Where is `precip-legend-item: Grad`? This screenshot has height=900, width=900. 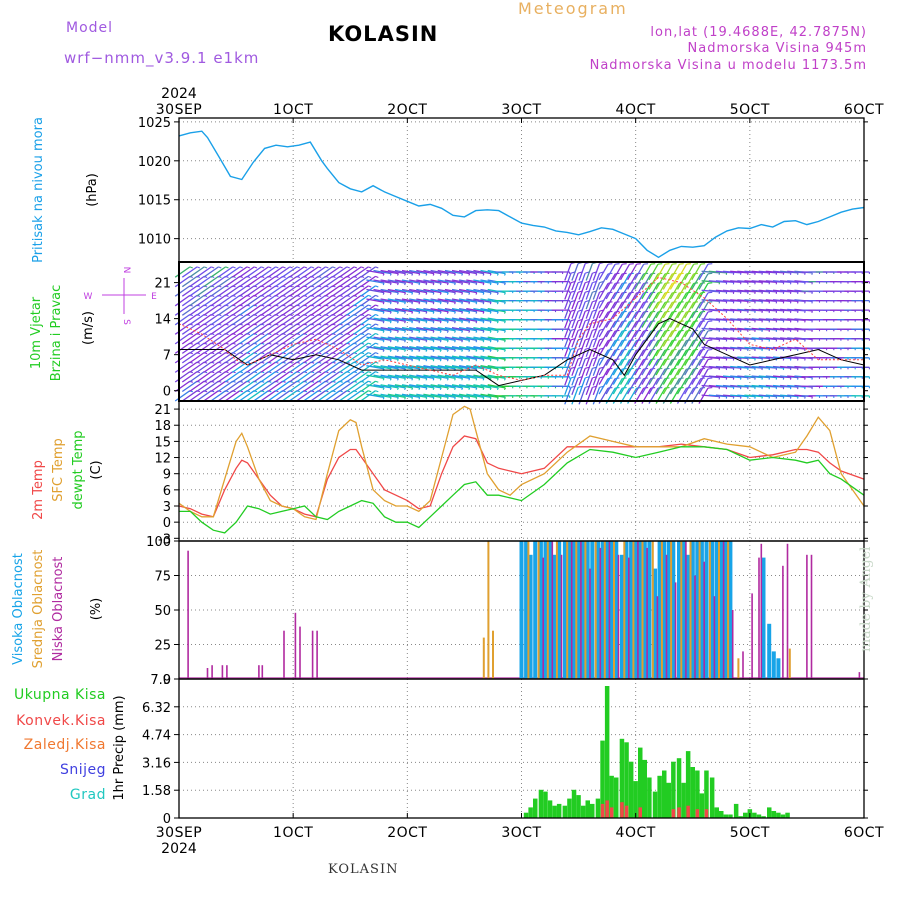 precip-legend-item: Grad is located at coordinates (88, 795).